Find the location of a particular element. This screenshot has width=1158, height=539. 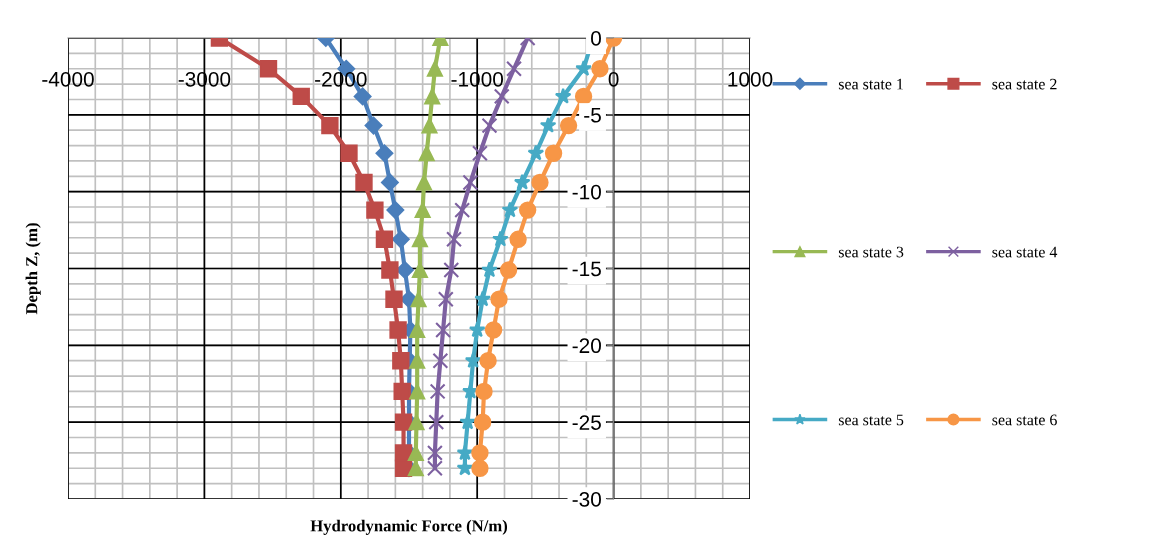

x-axis-title: Hydrodynamic Force (N/m) is located at coordinates (409, 527).